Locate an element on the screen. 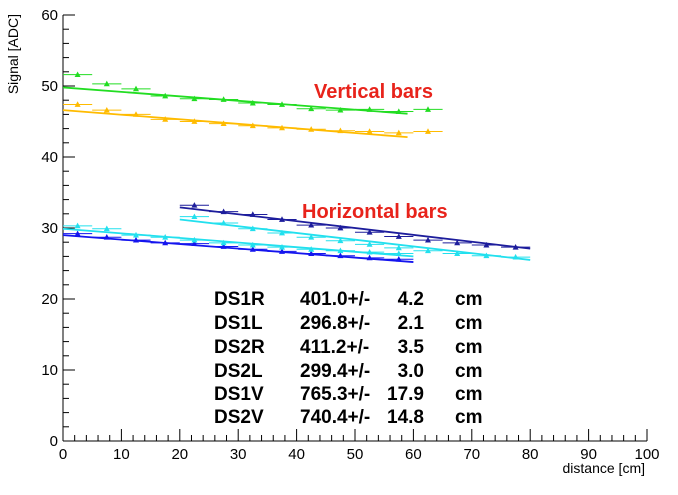 This screenshot has width=678, height=495. y-tick-label: 20 is located at coordinates (49, 299).